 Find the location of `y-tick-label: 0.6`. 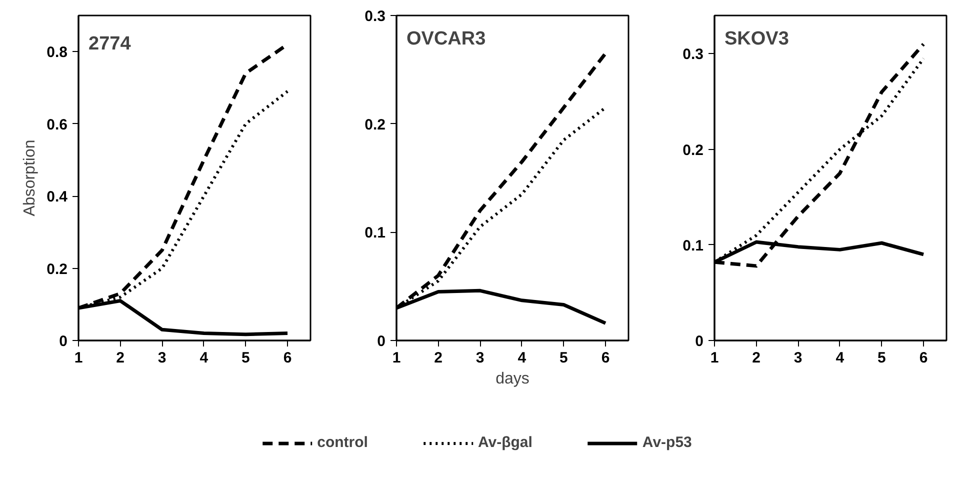

y-tick-label: 0.6 is located at coordinates (57, 125).